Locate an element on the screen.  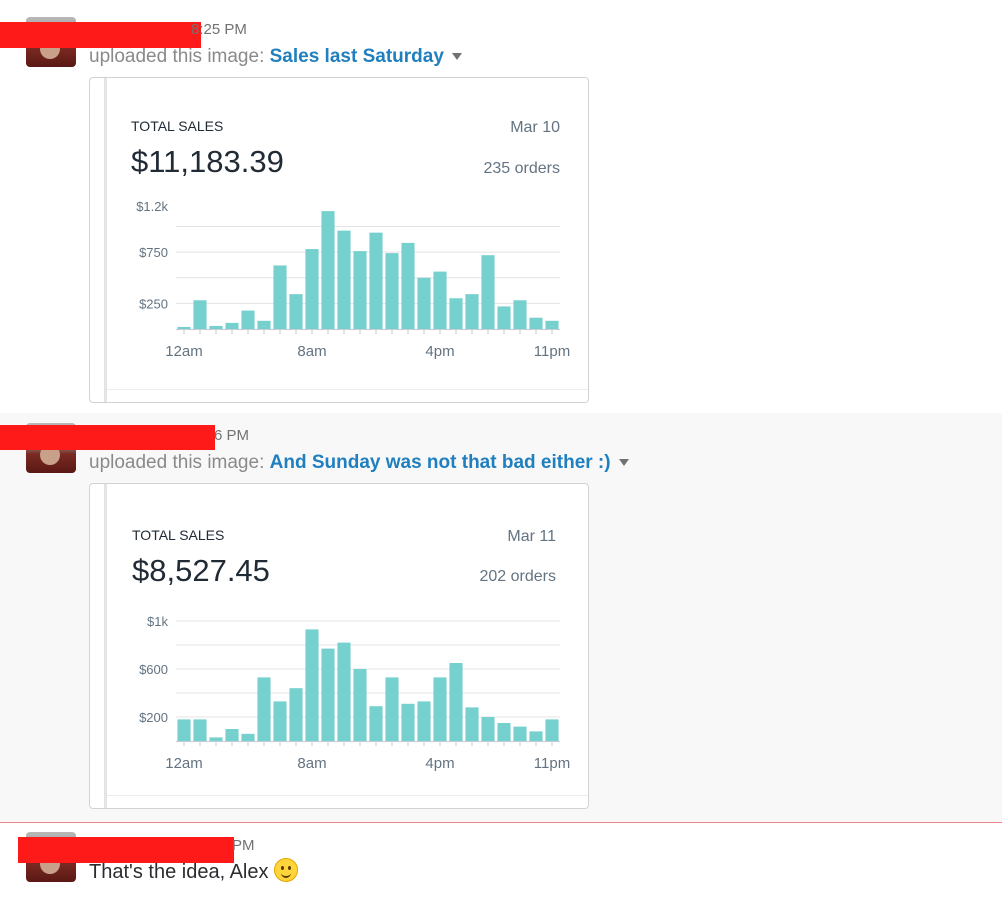
y-tick-label: $1k is located at coordinates (157, 621).